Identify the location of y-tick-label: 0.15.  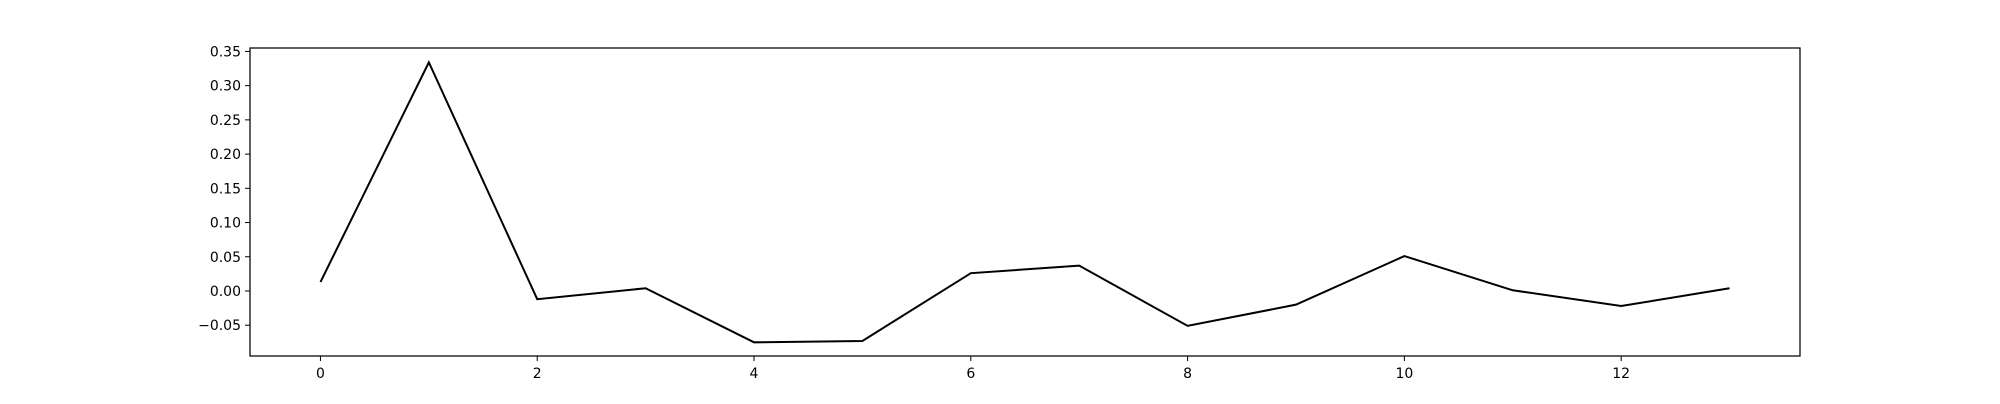
(225, 189).